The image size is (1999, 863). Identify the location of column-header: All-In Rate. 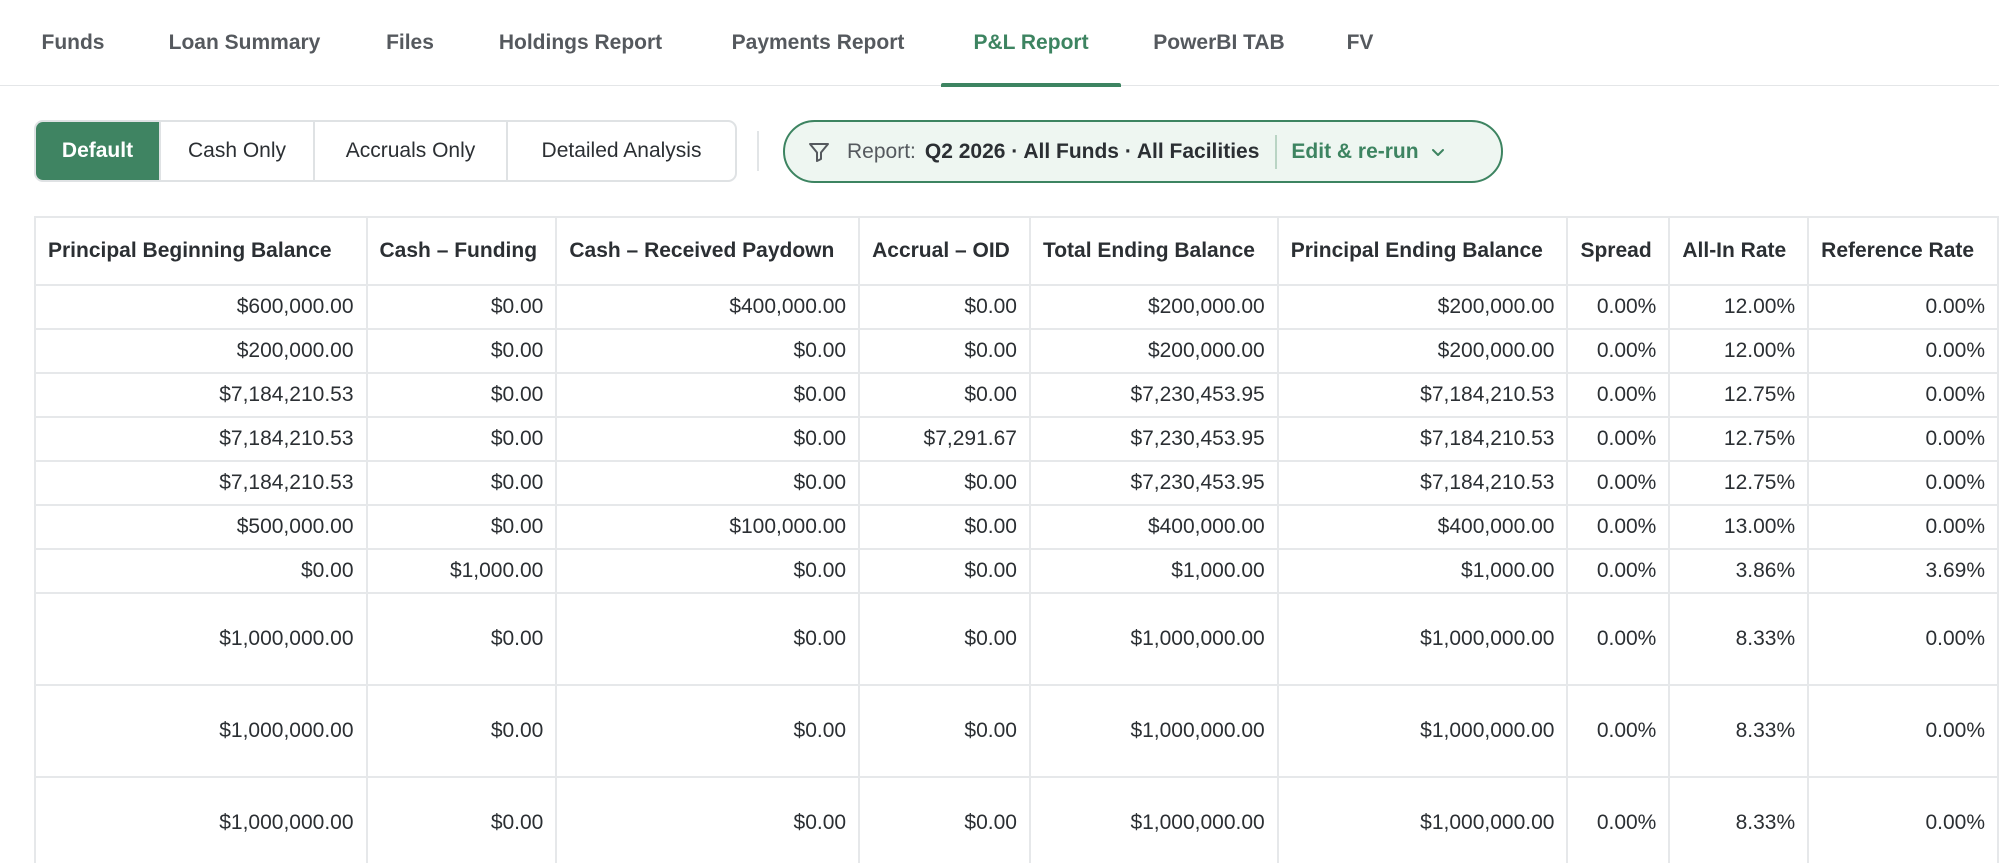
(1739, 251).